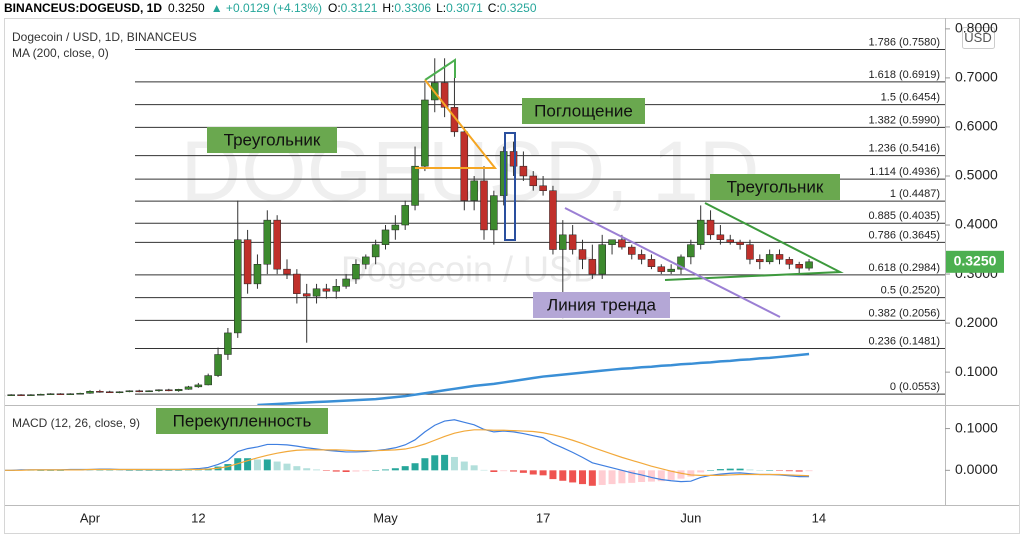 This screenshot has height=538, width=1024. What do you see at coordinates (470, 269) in the screenshot?
I see `watermark-name: Dogecoin / USD` at bounding box center [470, 269].